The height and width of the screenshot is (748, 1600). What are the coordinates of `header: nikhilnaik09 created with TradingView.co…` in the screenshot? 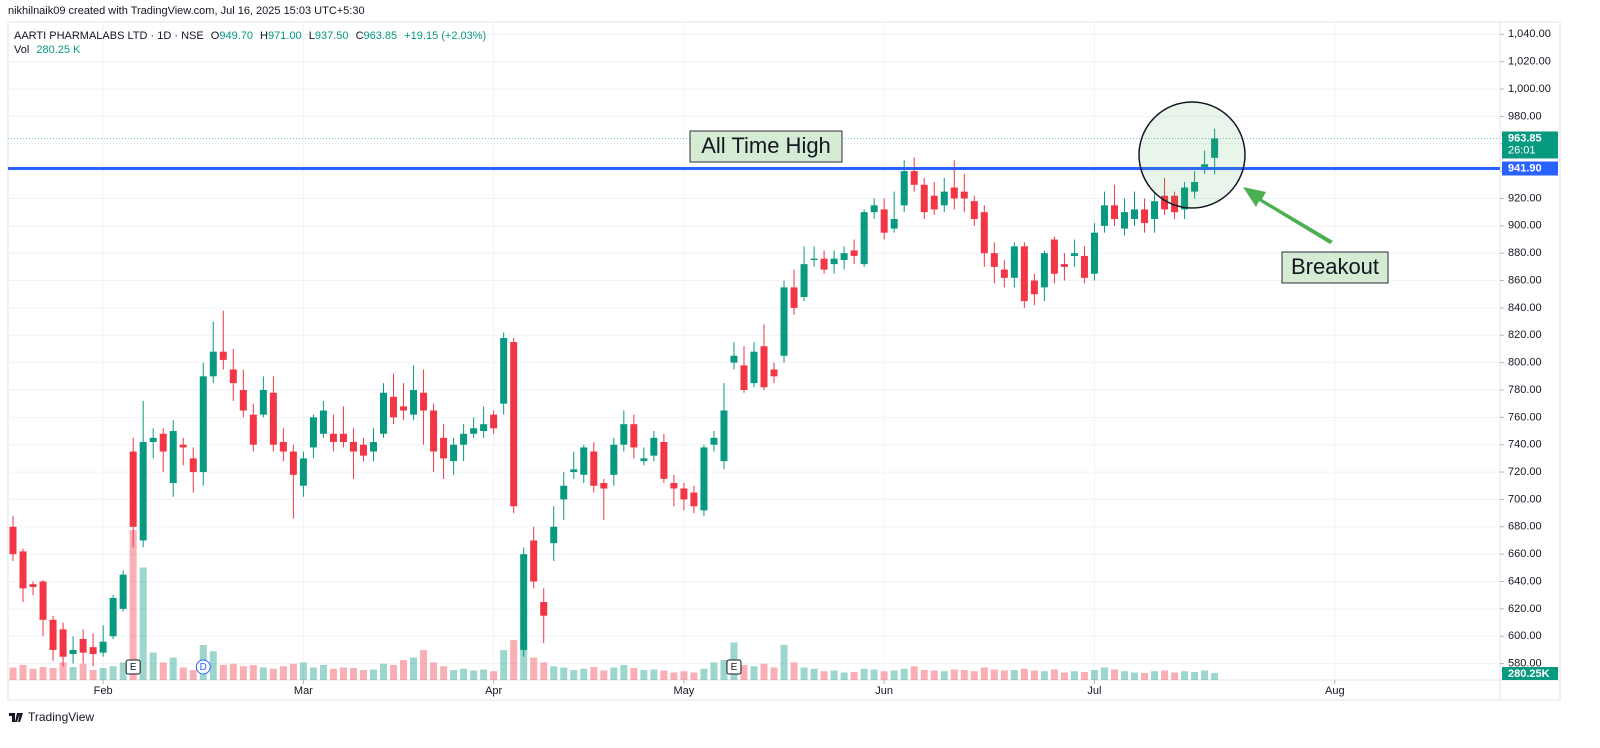 It's located at (186, 11).